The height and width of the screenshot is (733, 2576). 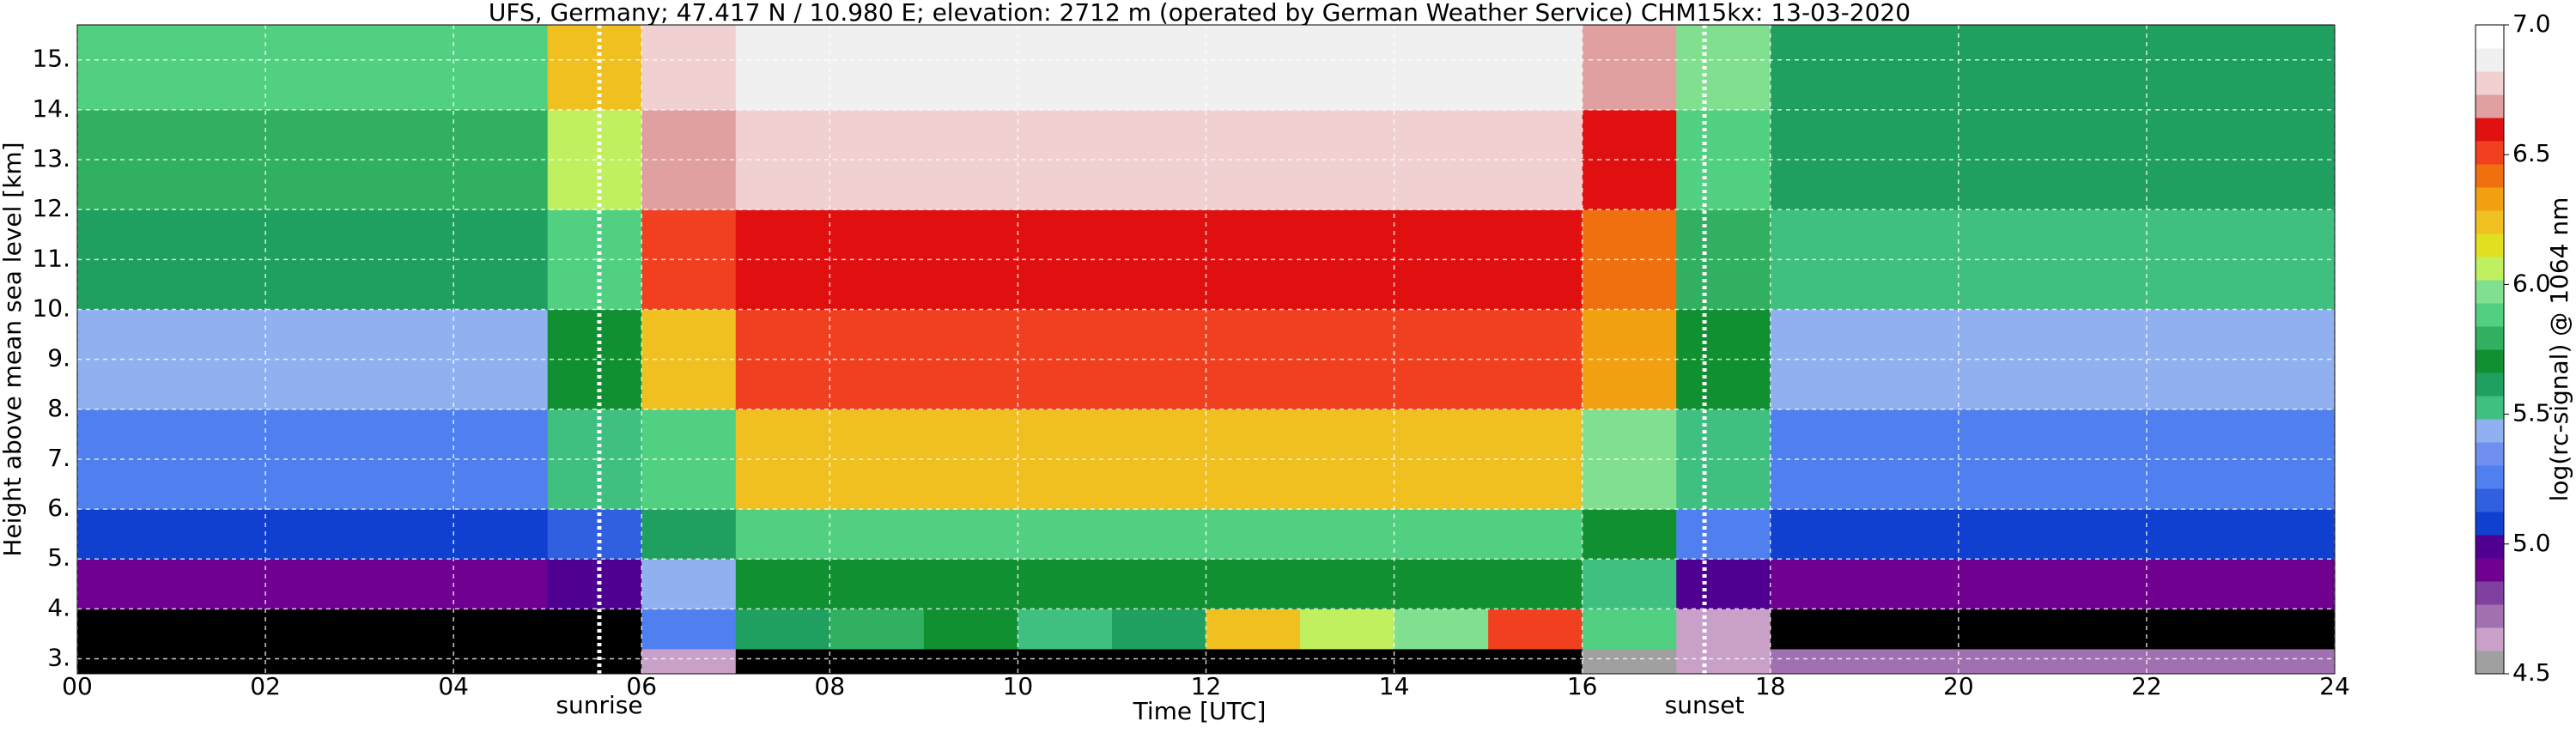 I want to click on x-tick-label: 00, so click(x=77, y=686).